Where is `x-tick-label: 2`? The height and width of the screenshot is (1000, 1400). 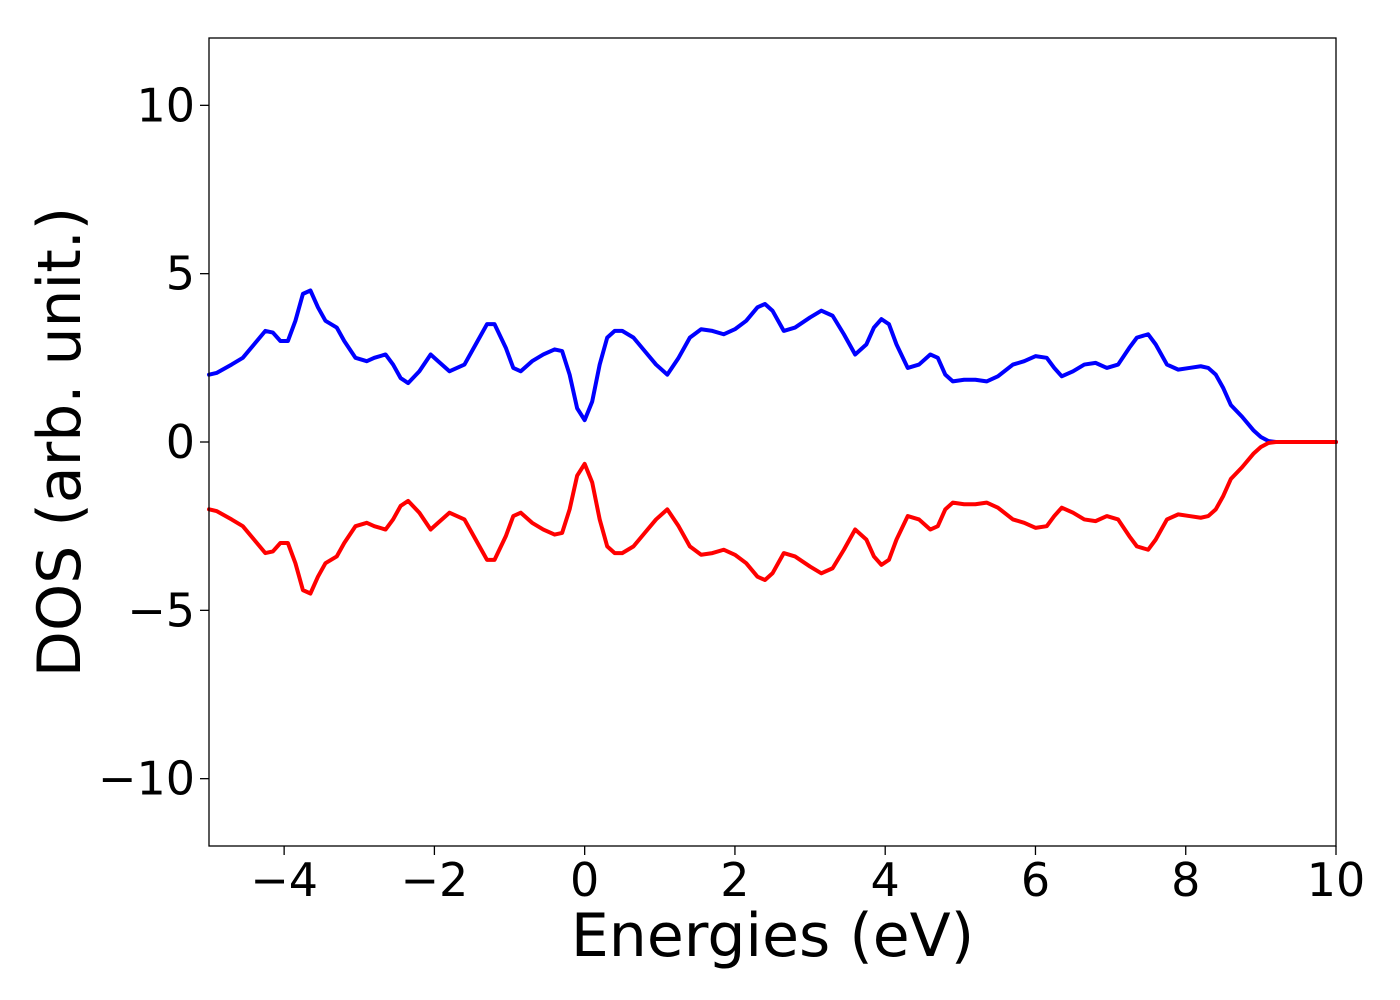
x-tick-label: 2 is located at coordinates (734, 880).